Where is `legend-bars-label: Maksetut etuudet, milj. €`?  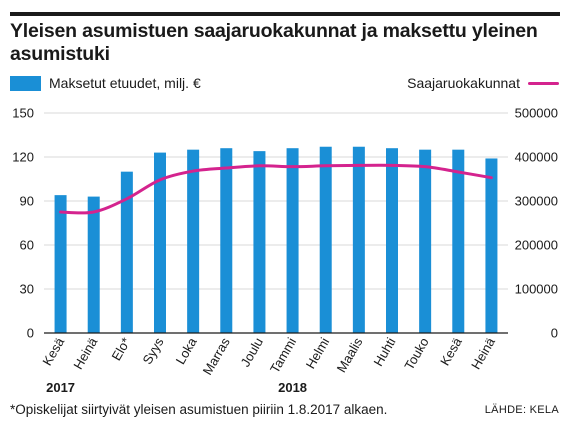 legend-bars-label: Maksetut etuudet, milj. € is located at coordinates (125, 83).